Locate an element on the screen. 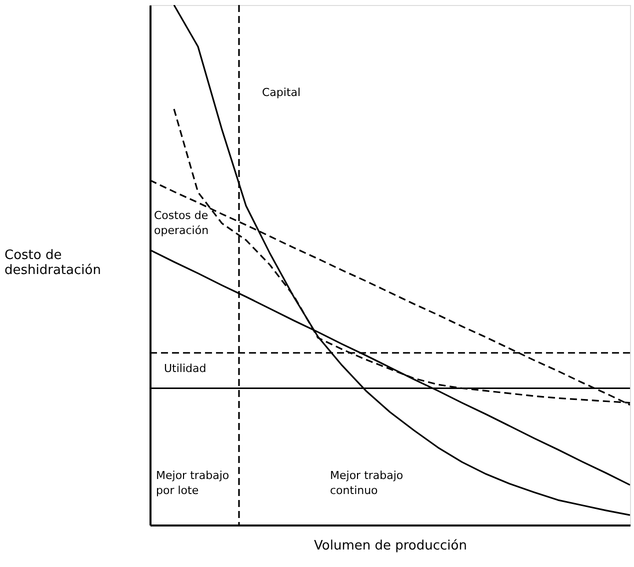 Image resolution: width=634 pixels, height=567 pixels. y-axis-title: Costo de deshidratación is located at coordinates (52, 263).